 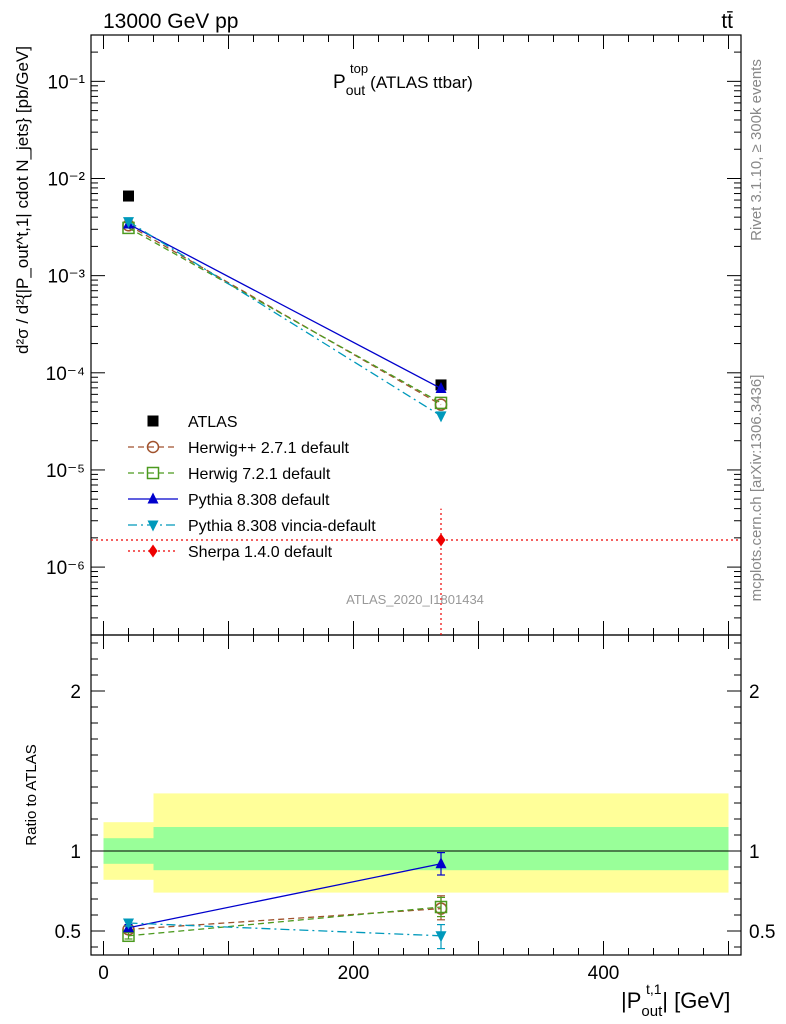 What do you see at coordinates (65, 568) in the screenshot?
I see `main-y-tick-label: 10⁻⁶` at bounding box center [65, 568].